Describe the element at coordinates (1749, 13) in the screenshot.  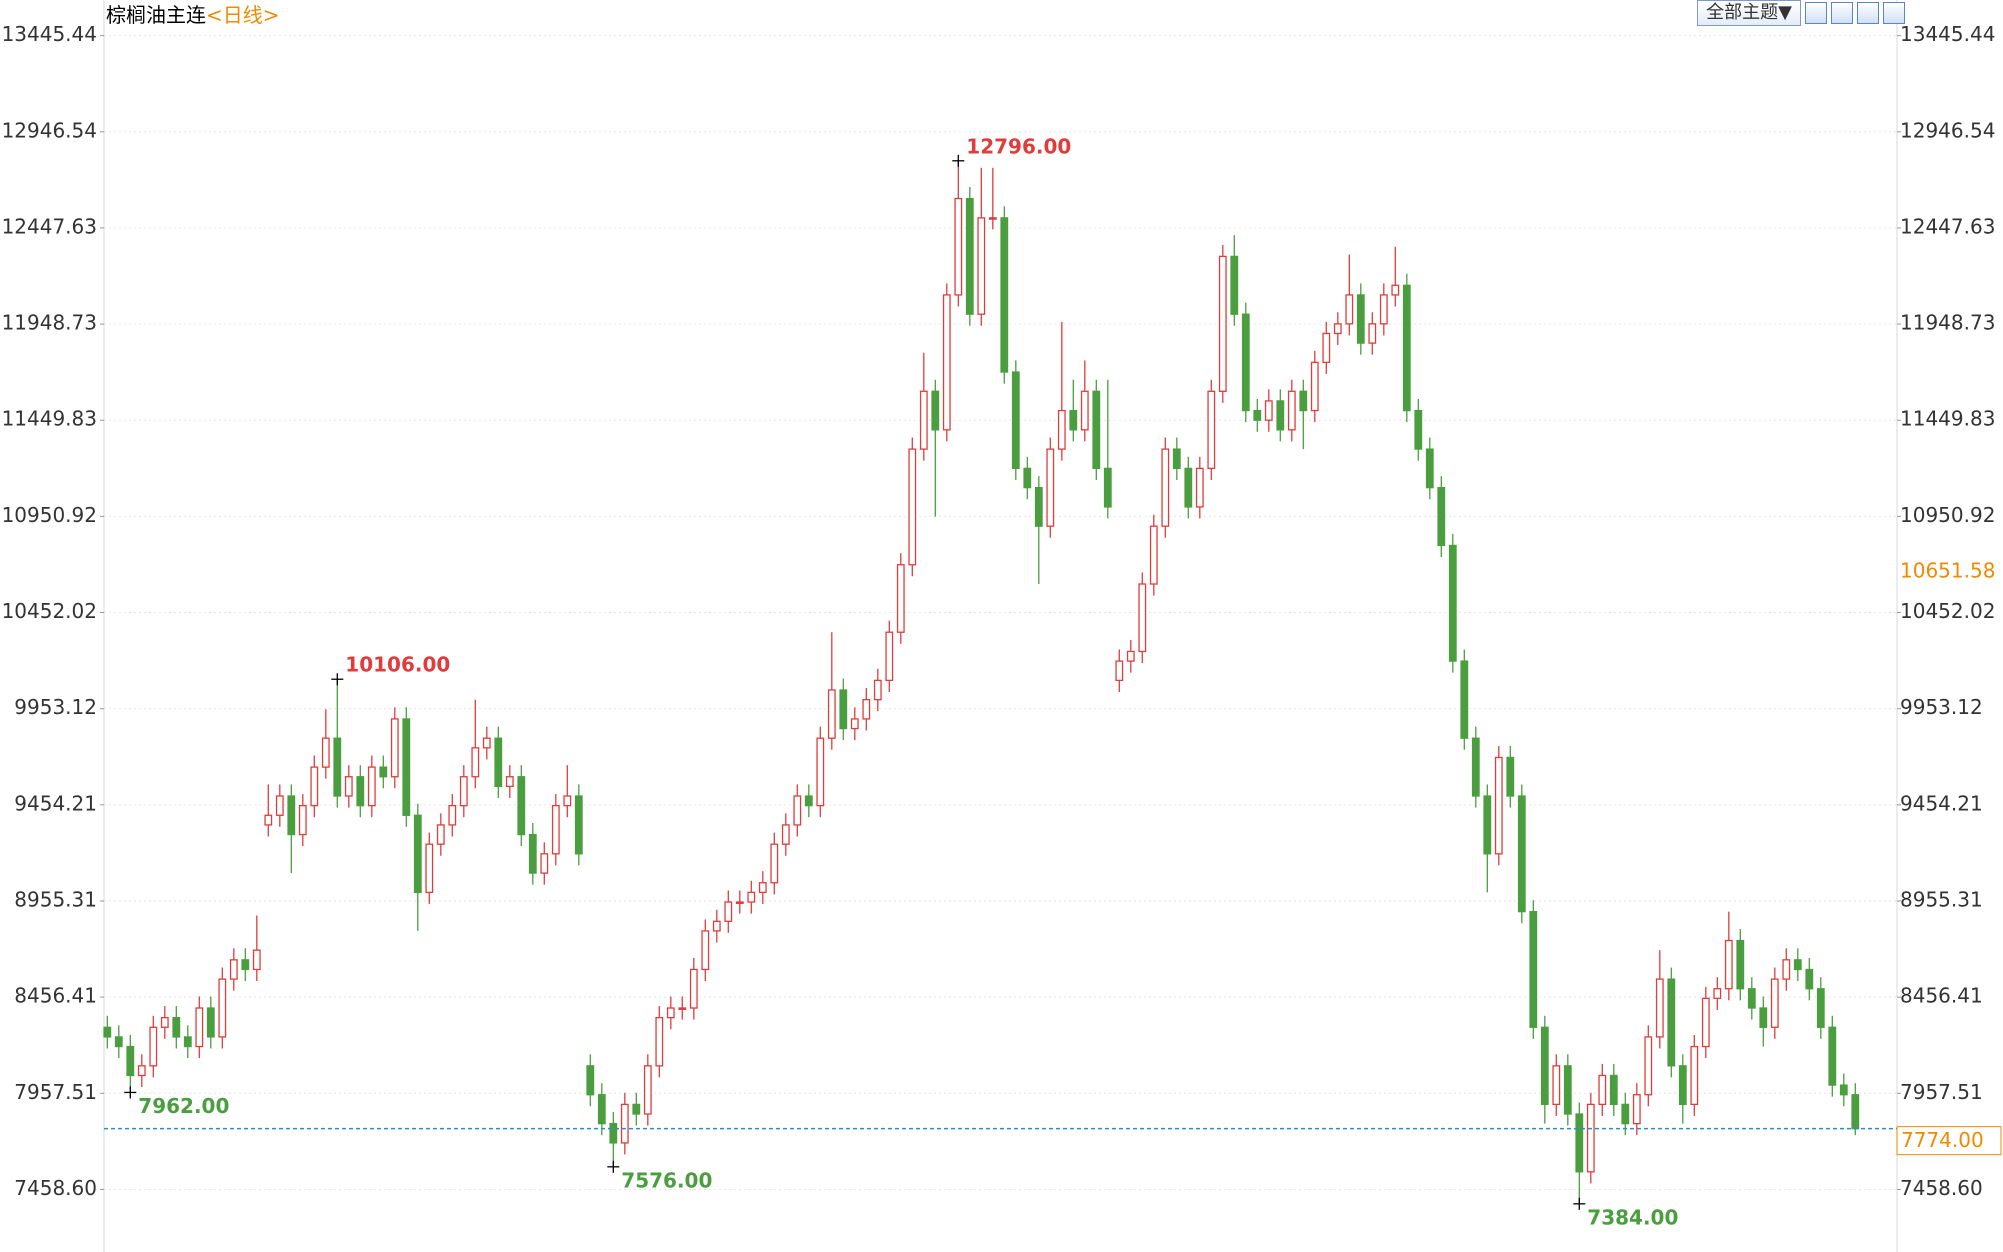
I see `theme-button: 全部主题▼` at that location.